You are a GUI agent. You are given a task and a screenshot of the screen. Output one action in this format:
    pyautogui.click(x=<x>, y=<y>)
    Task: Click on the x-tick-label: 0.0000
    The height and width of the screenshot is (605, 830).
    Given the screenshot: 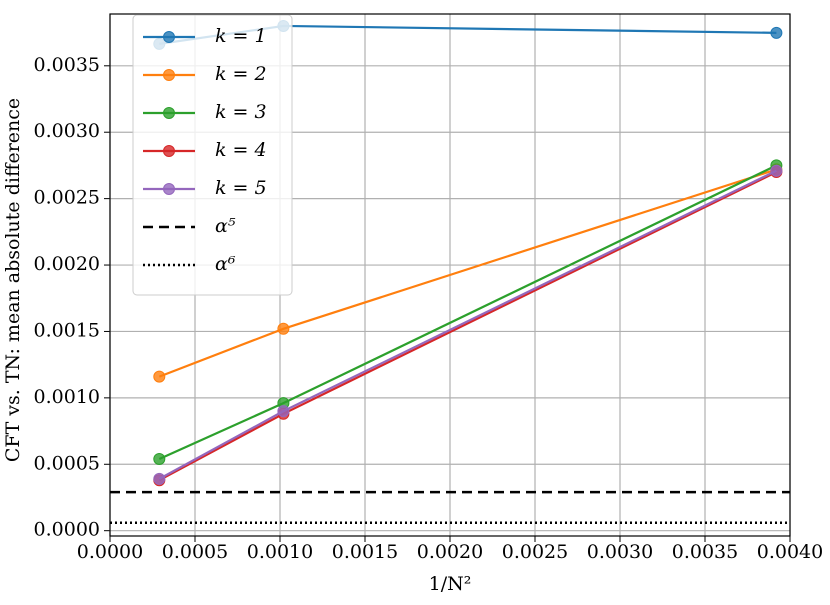 What is the action you would take?
    pyautogui.click(x=110, y=552)
    